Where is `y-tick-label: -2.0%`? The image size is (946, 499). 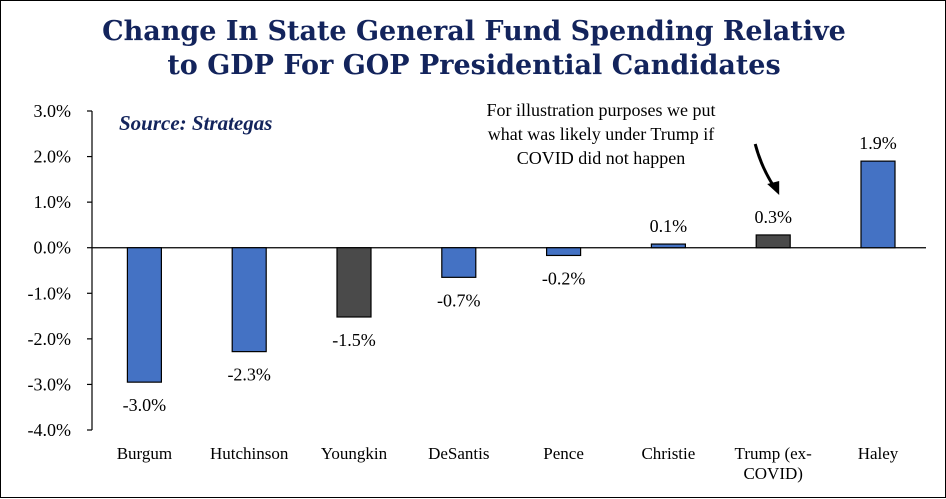
y-tick-label: -2.0% is located at coordinates (50, 339).